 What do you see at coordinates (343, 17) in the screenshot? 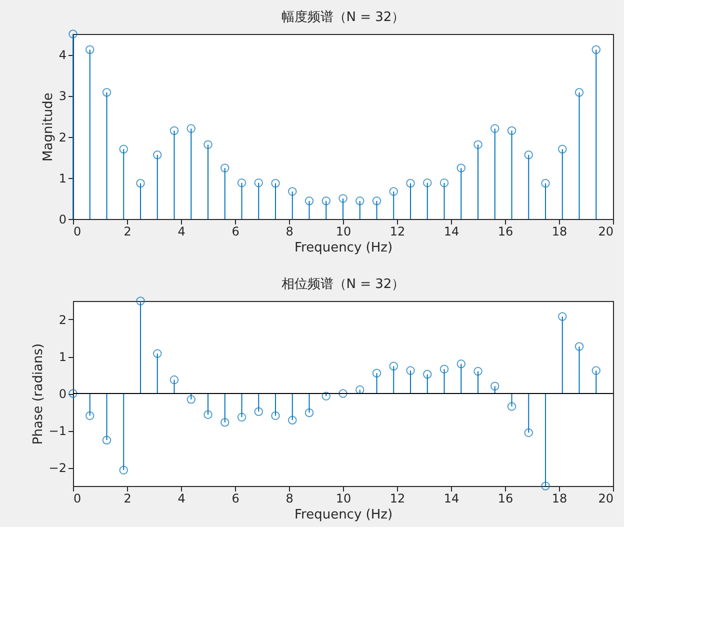
I see `chart-title: 幅度频谱（N = 32）` at bounding box center [343, 17].